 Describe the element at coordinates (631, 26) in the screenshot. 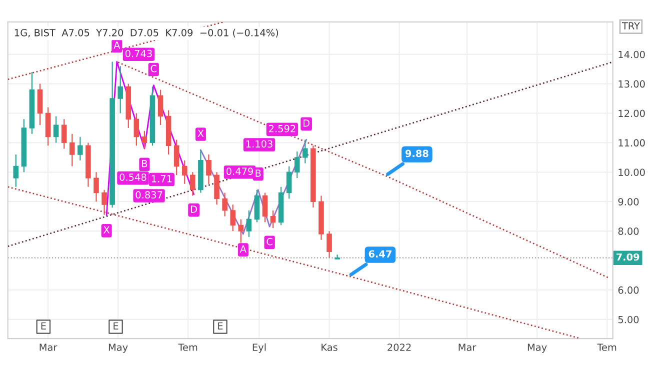

I see `y-axis-title: TRY` at that location.